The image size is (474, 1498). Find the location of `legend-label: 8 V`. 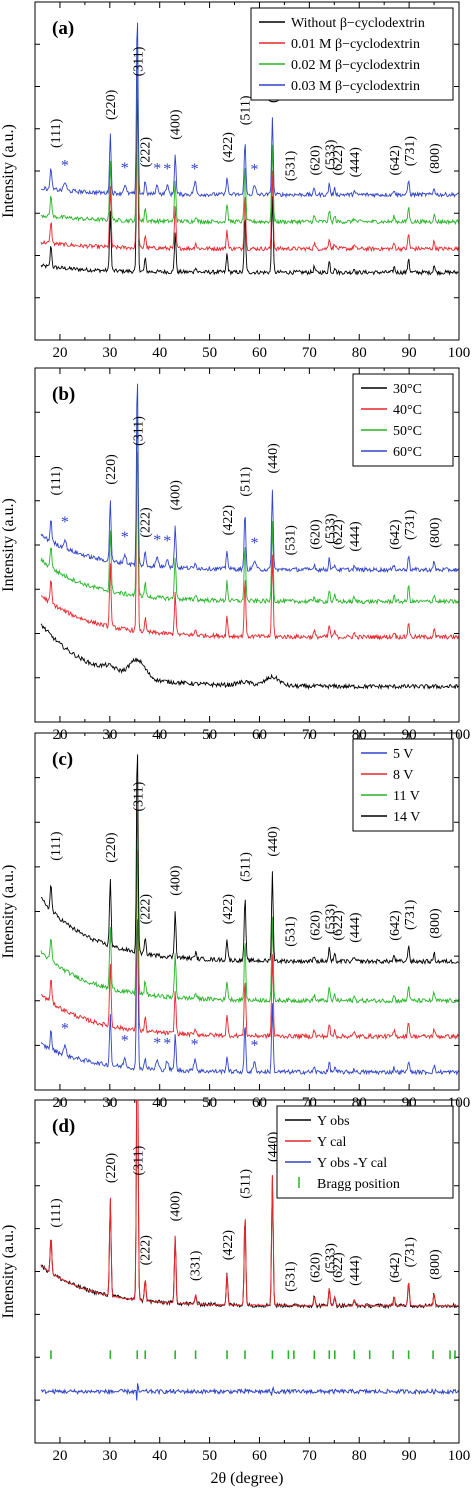

legend-label: 8 V is located at coordinates (403, 775).